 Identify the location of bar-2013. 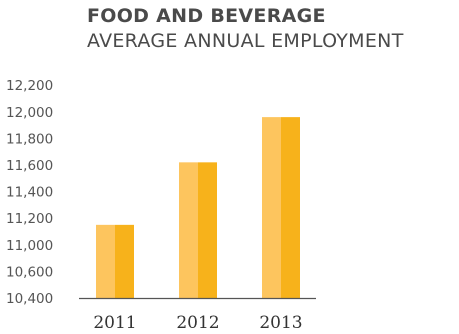
(281, 208).